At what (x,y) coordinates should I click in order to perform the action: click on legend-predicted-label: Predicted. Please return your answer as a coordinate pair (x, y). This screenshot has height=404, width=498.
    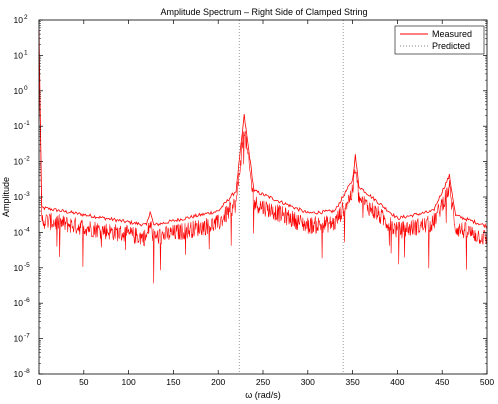
    Looking at the image, I should click on (451, 46).